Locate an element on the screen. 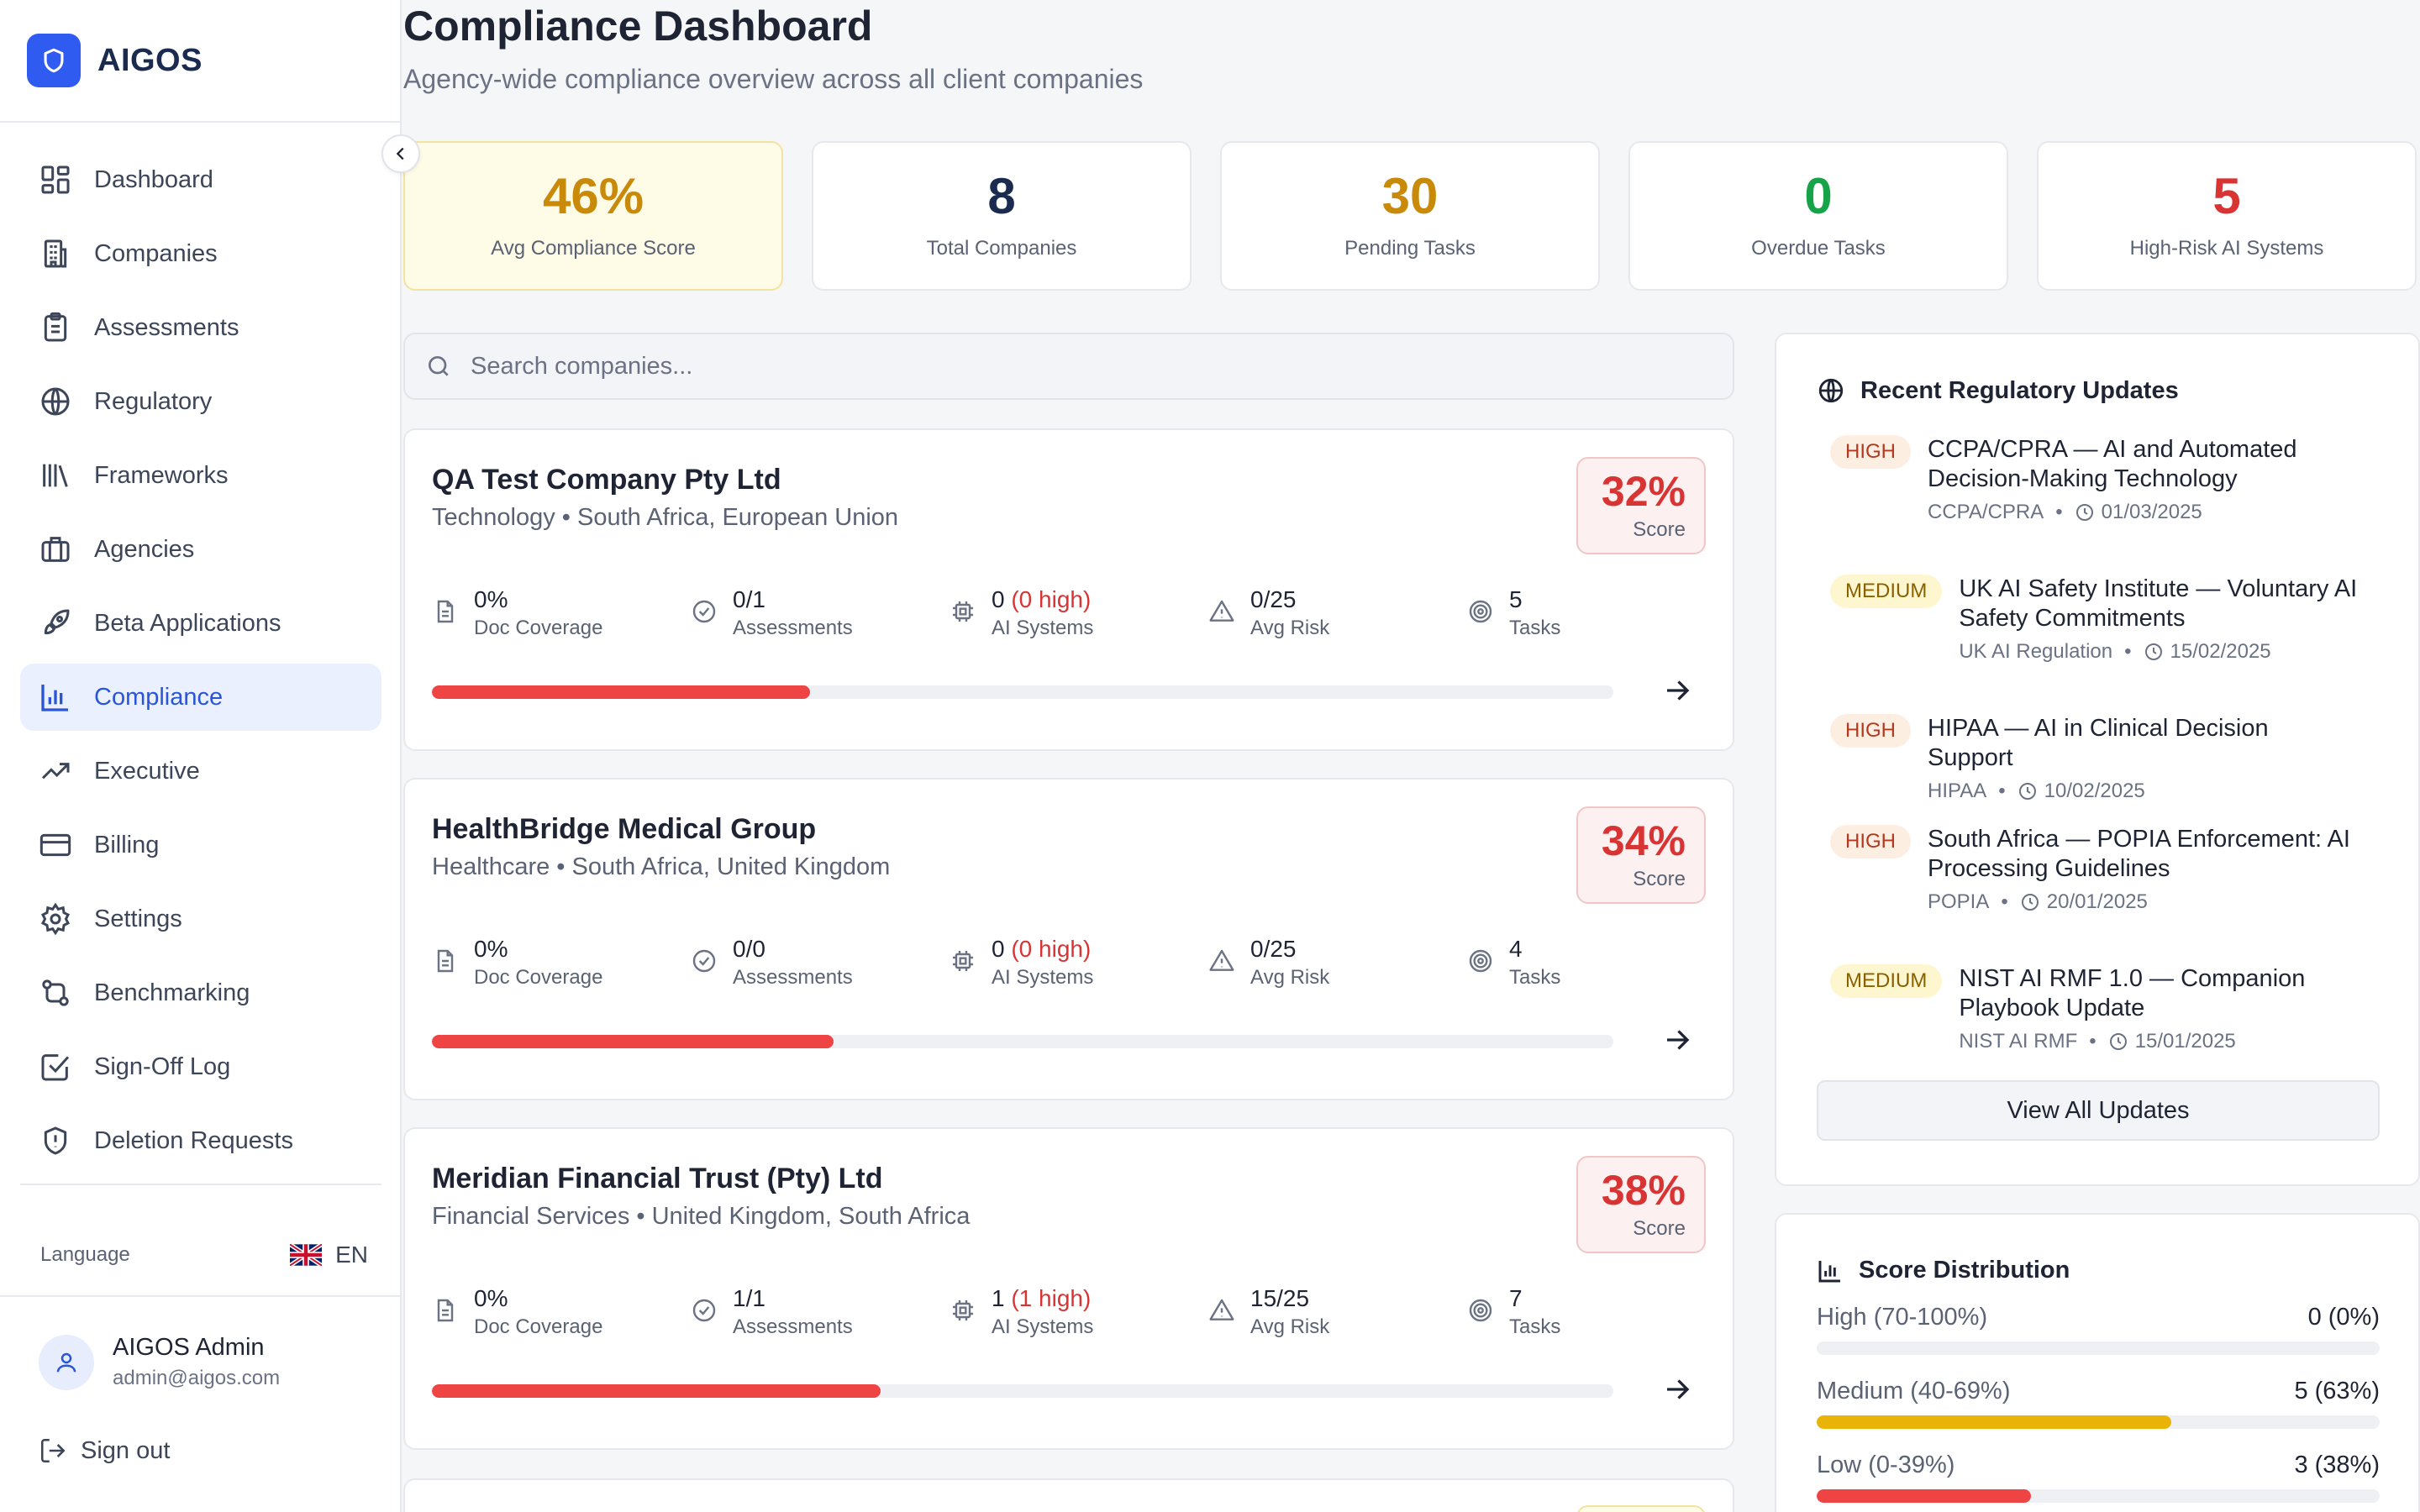  sign-out-label: Sign out is located at coordinates (126, 1450).